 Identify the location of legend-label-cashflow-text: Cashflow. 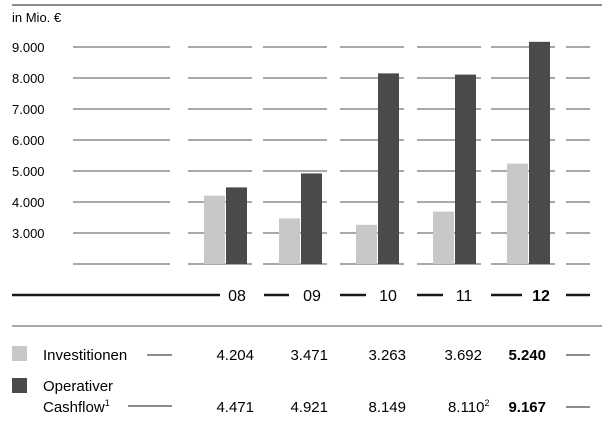
(74, 407).